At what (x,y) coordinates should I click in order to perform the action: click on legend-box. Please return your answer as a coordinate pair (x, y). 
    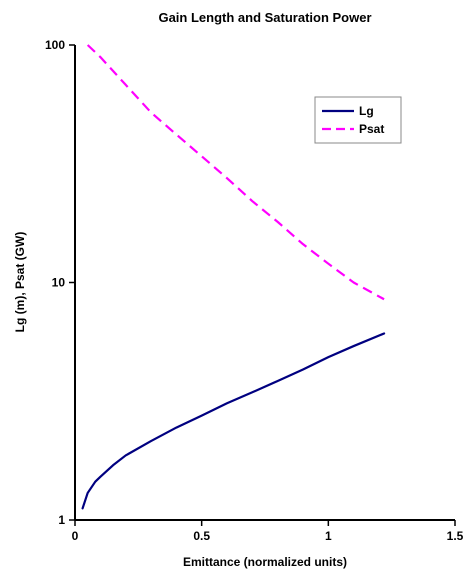
    Looking at the image, I should click on (358, 120).